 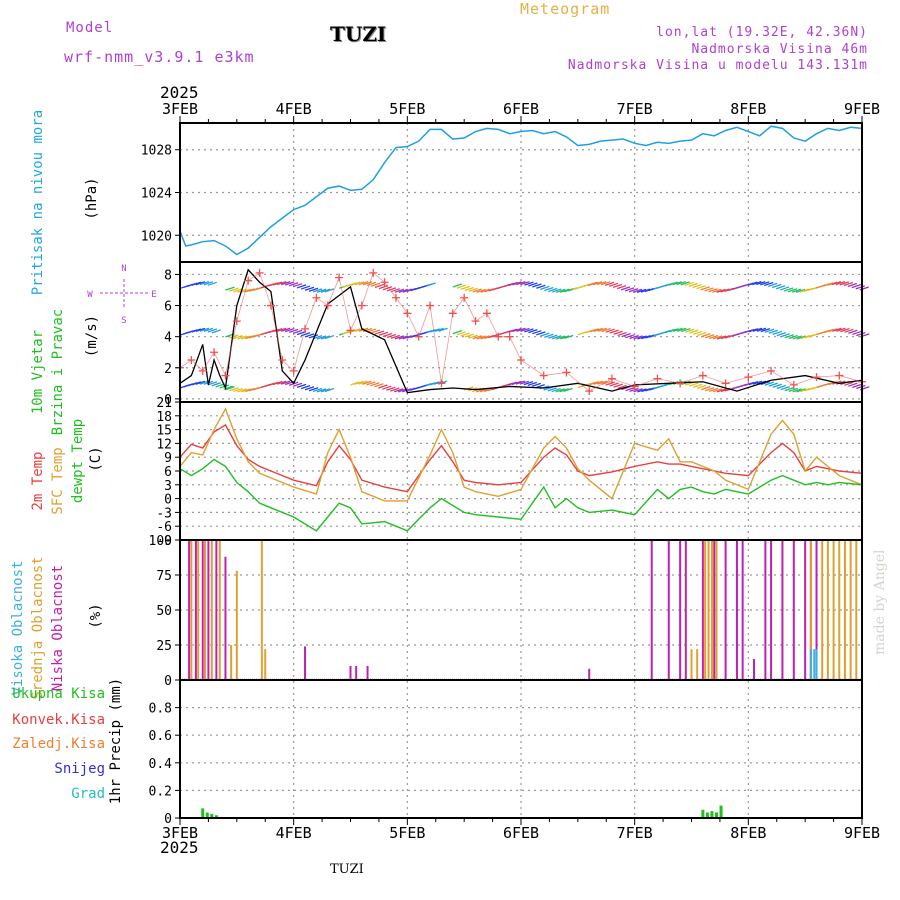 What do you see at coordinates (160, 791) in the screenshot?
I see `y-tick-label: 0.2` at bounding box center [160, 791].